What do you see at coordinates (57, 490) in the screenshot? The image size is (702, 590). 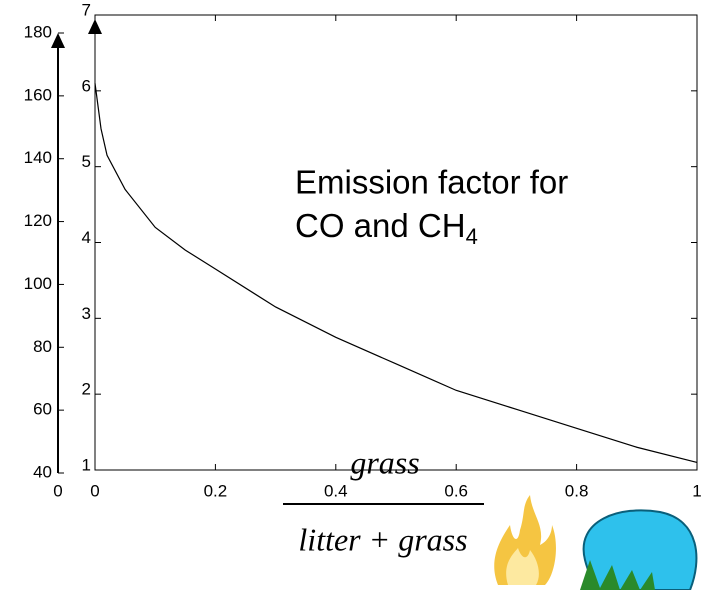 I see `x2-tick-label: 0` at bounding box center [57, 490].